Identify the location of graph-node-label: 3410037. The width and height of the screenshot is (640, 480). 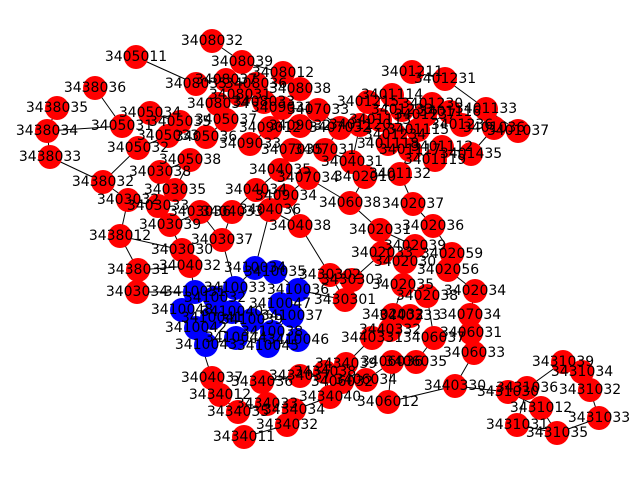
(292, 316).